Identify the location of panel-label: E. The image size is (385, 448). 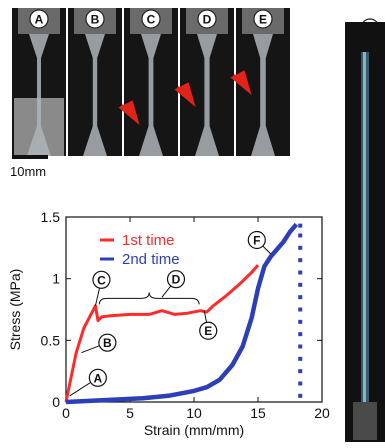
(263, 20).